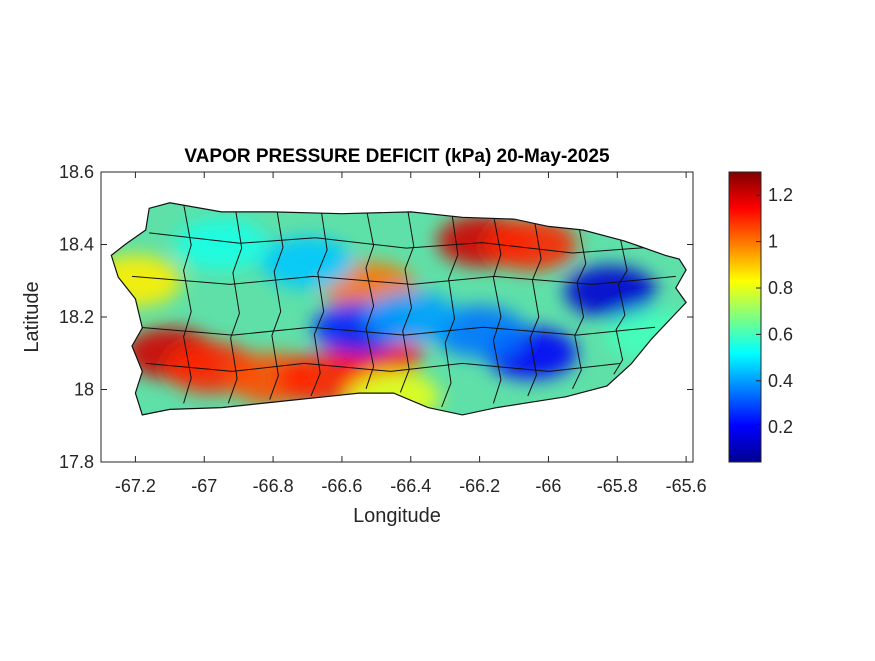 The width and height of the screenshot is (875, 661). What do you see at coordinates (76, 172) in the screenshot?
I see `y-tick-label: 18.6` at bounding box center [76, 172].